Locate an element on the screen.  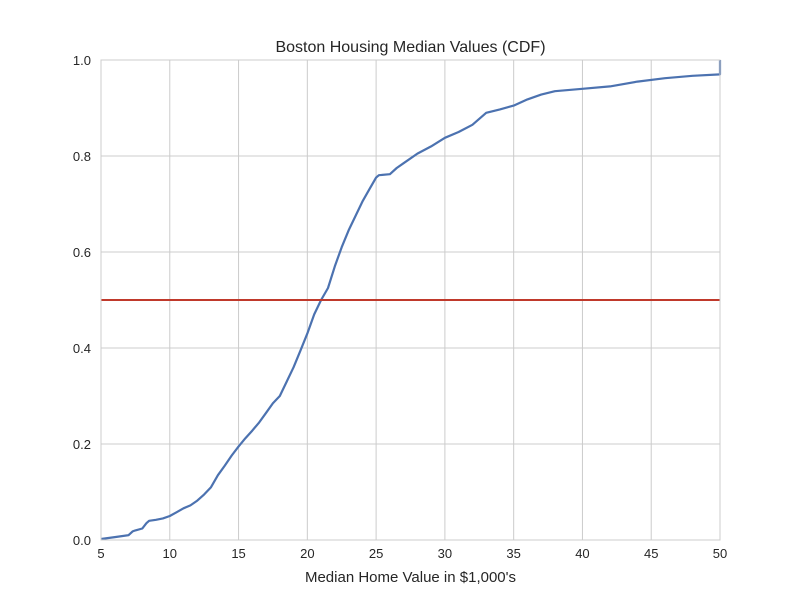
y-axis-ticks: 0.0 0.2 0.4 0.6 0.8 1.0 is located at coordinates (82, 300).